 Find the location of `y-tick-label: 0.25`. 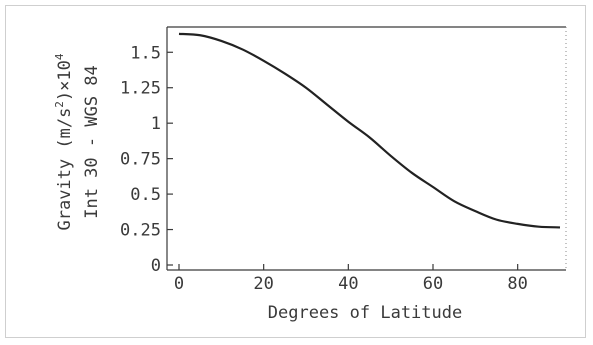

y-tick-label: 0.25 is located at coordinates (140, 231).